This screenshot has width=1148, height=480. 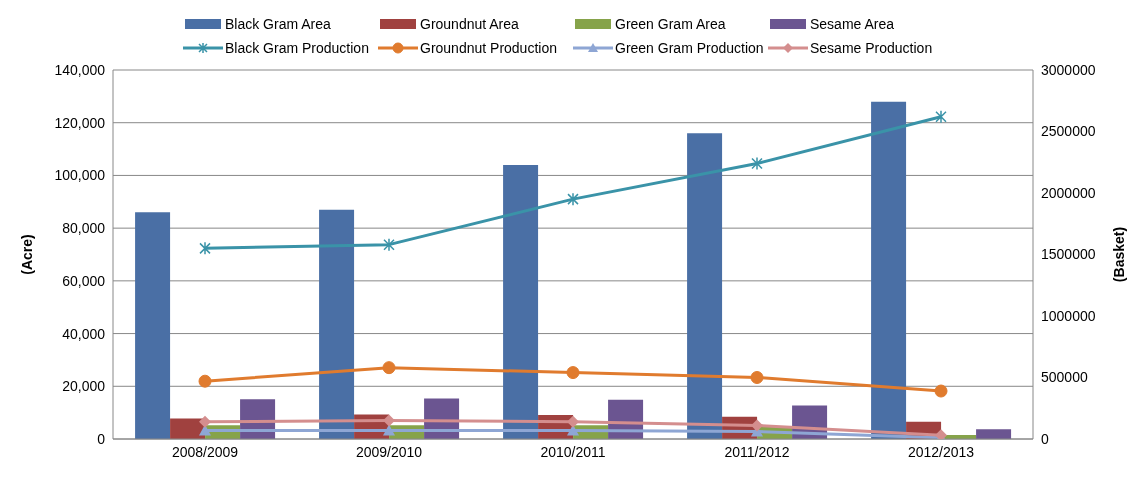 I want to click on y-tick-label: 40,000, so click(x=84, y=333).